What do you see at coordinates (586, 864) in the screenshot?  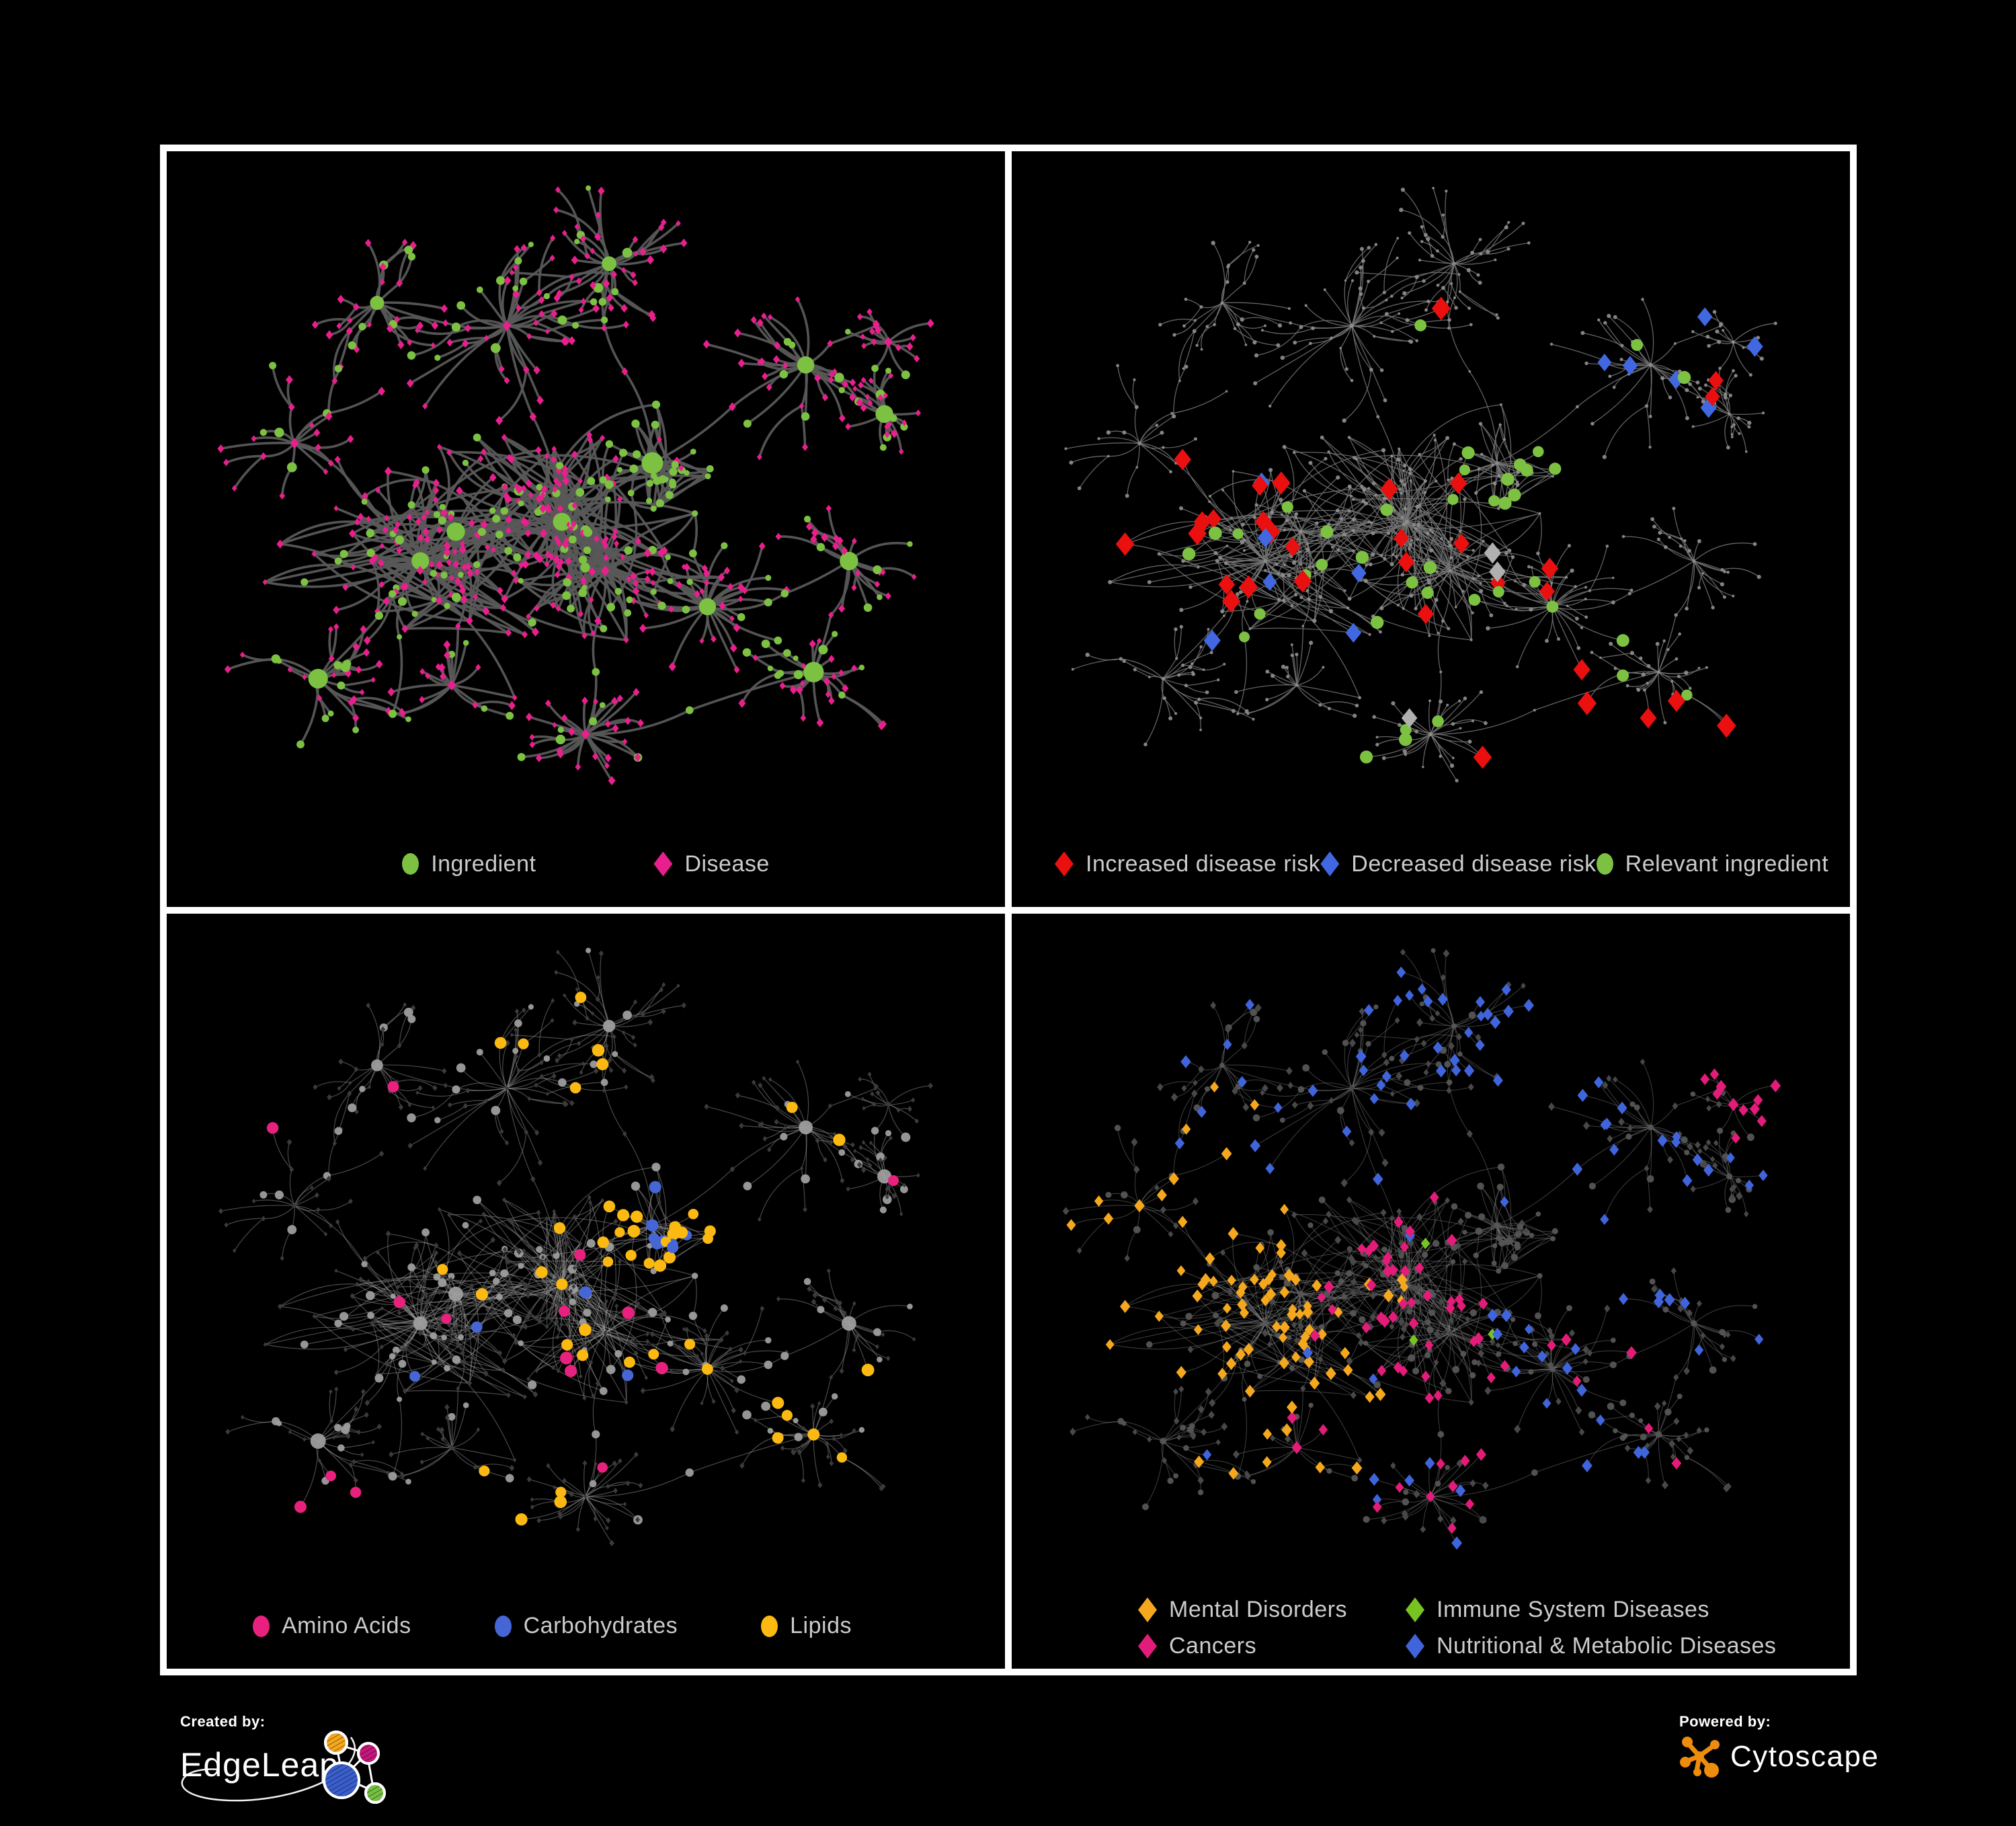 I see `legend-ingredient-disease: Ingredient Disease` at bounding box center [586, 864].